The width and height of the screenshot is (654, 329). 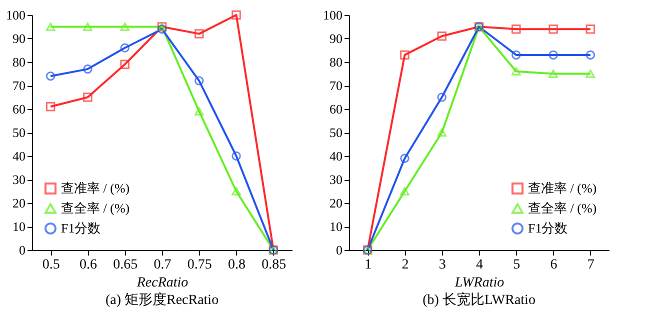 What do you see at coordinates (405, 265) in the screenshot?
I see `x-tick-label: 2` at bounding box center [405, 265].